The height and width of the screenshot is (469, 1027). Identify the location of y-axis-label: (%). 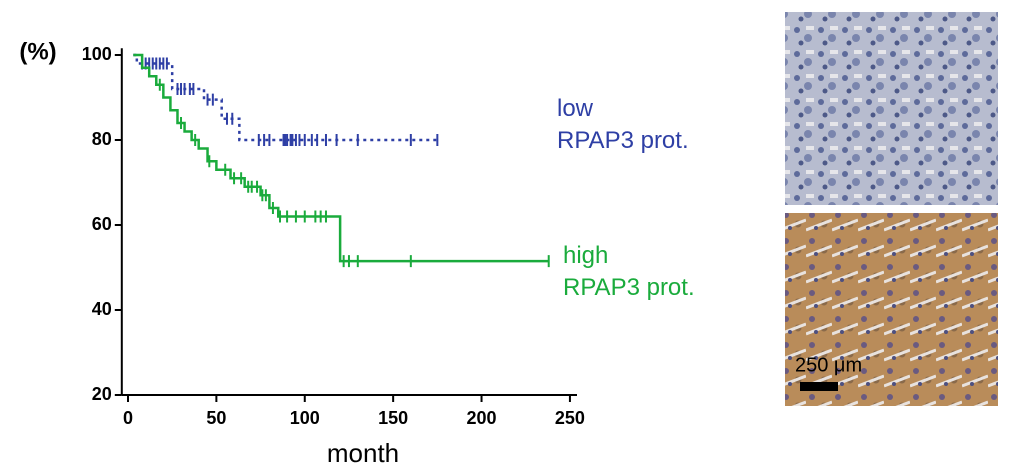
(37, 51).